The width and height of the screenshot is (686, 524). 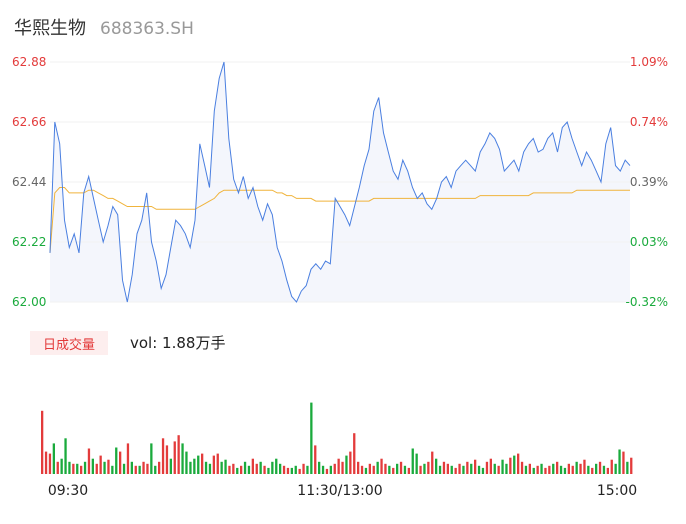 What do you see at coordinates (649, 122) in the screenshot?
I see `percent-tick-label: 0.74%` at bounding box center [649, 122].